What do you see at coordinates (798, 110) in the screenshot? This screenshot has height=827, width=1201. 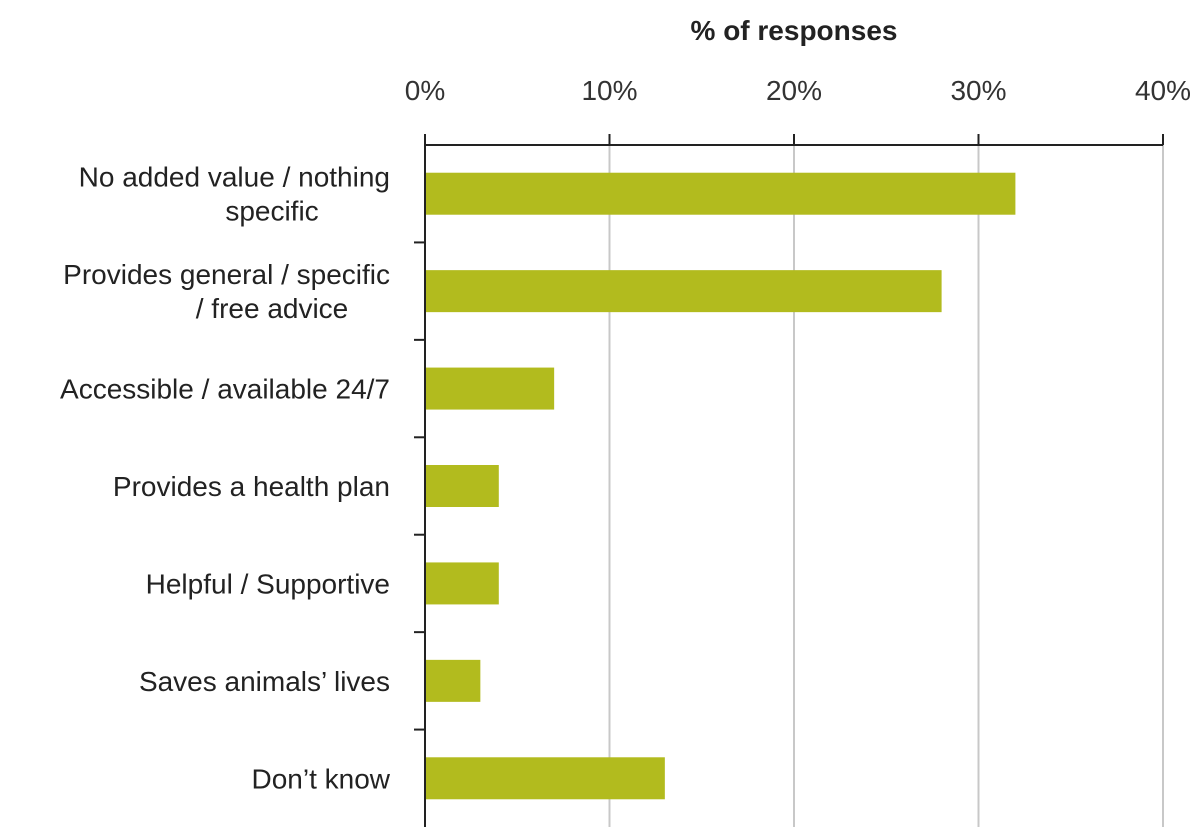 I see `x-axis-ticks: 0% 10% 20% 30% 40%` at bounding box center [798, 110].